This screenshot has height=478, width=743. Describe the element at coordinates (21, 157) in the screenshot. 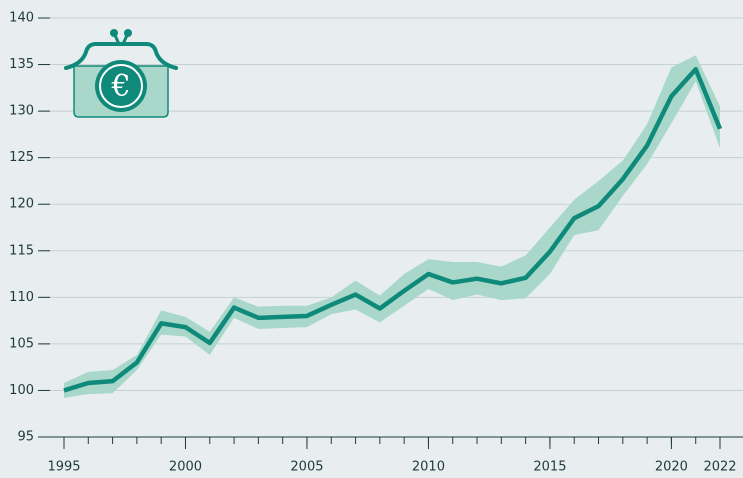

I see `y-tick-label: 125` at that location.